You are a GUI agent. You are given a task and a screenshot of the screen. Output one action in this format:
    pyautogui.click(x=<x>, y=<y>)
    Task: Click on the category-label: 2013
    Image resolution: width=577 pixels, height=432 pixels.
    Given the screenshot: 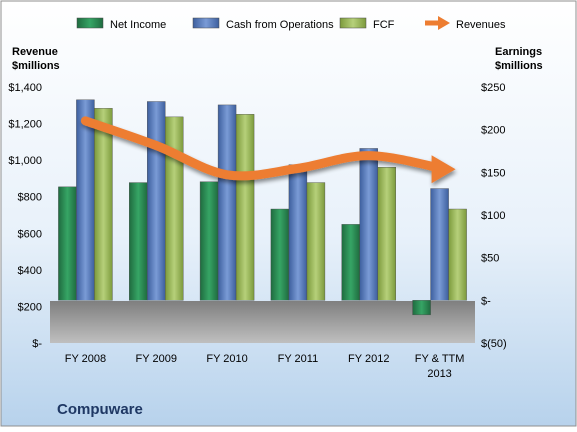 What is the action you would take?
    pyautogui.click(x=439, y=374)
    